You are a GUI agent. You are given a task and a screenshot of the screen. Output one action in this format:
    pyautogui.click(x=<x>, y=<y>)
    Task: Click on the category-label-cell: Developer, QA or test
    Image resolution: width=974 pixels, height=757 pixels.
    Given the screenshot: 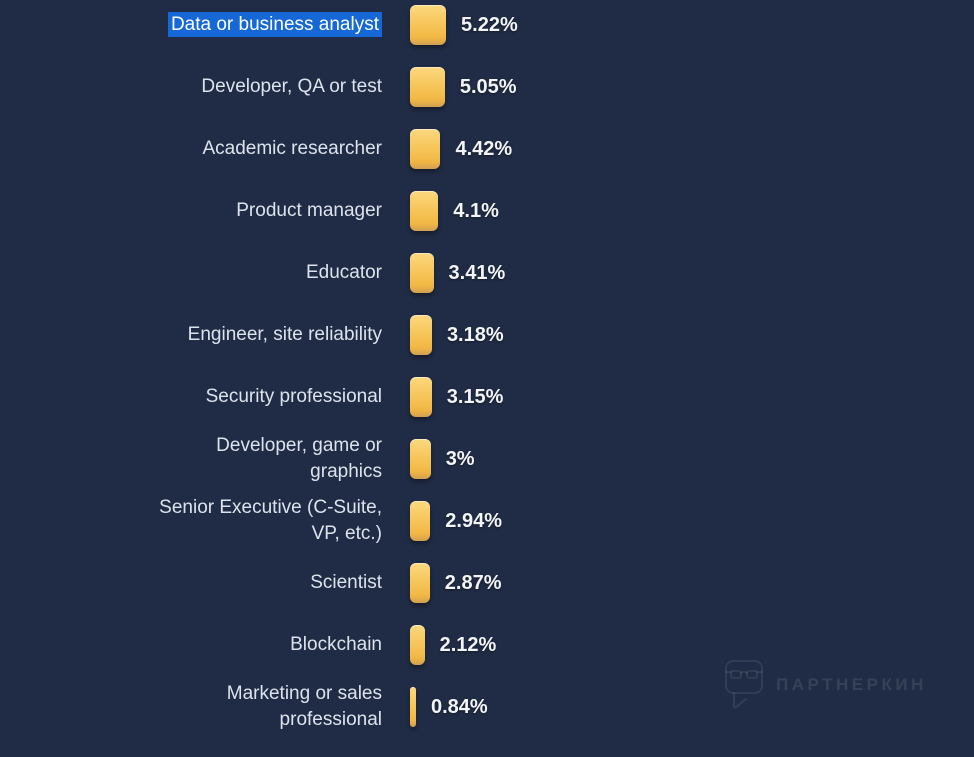 What is the action you would take?
    pyautogui.click(x=262, y=87)
    